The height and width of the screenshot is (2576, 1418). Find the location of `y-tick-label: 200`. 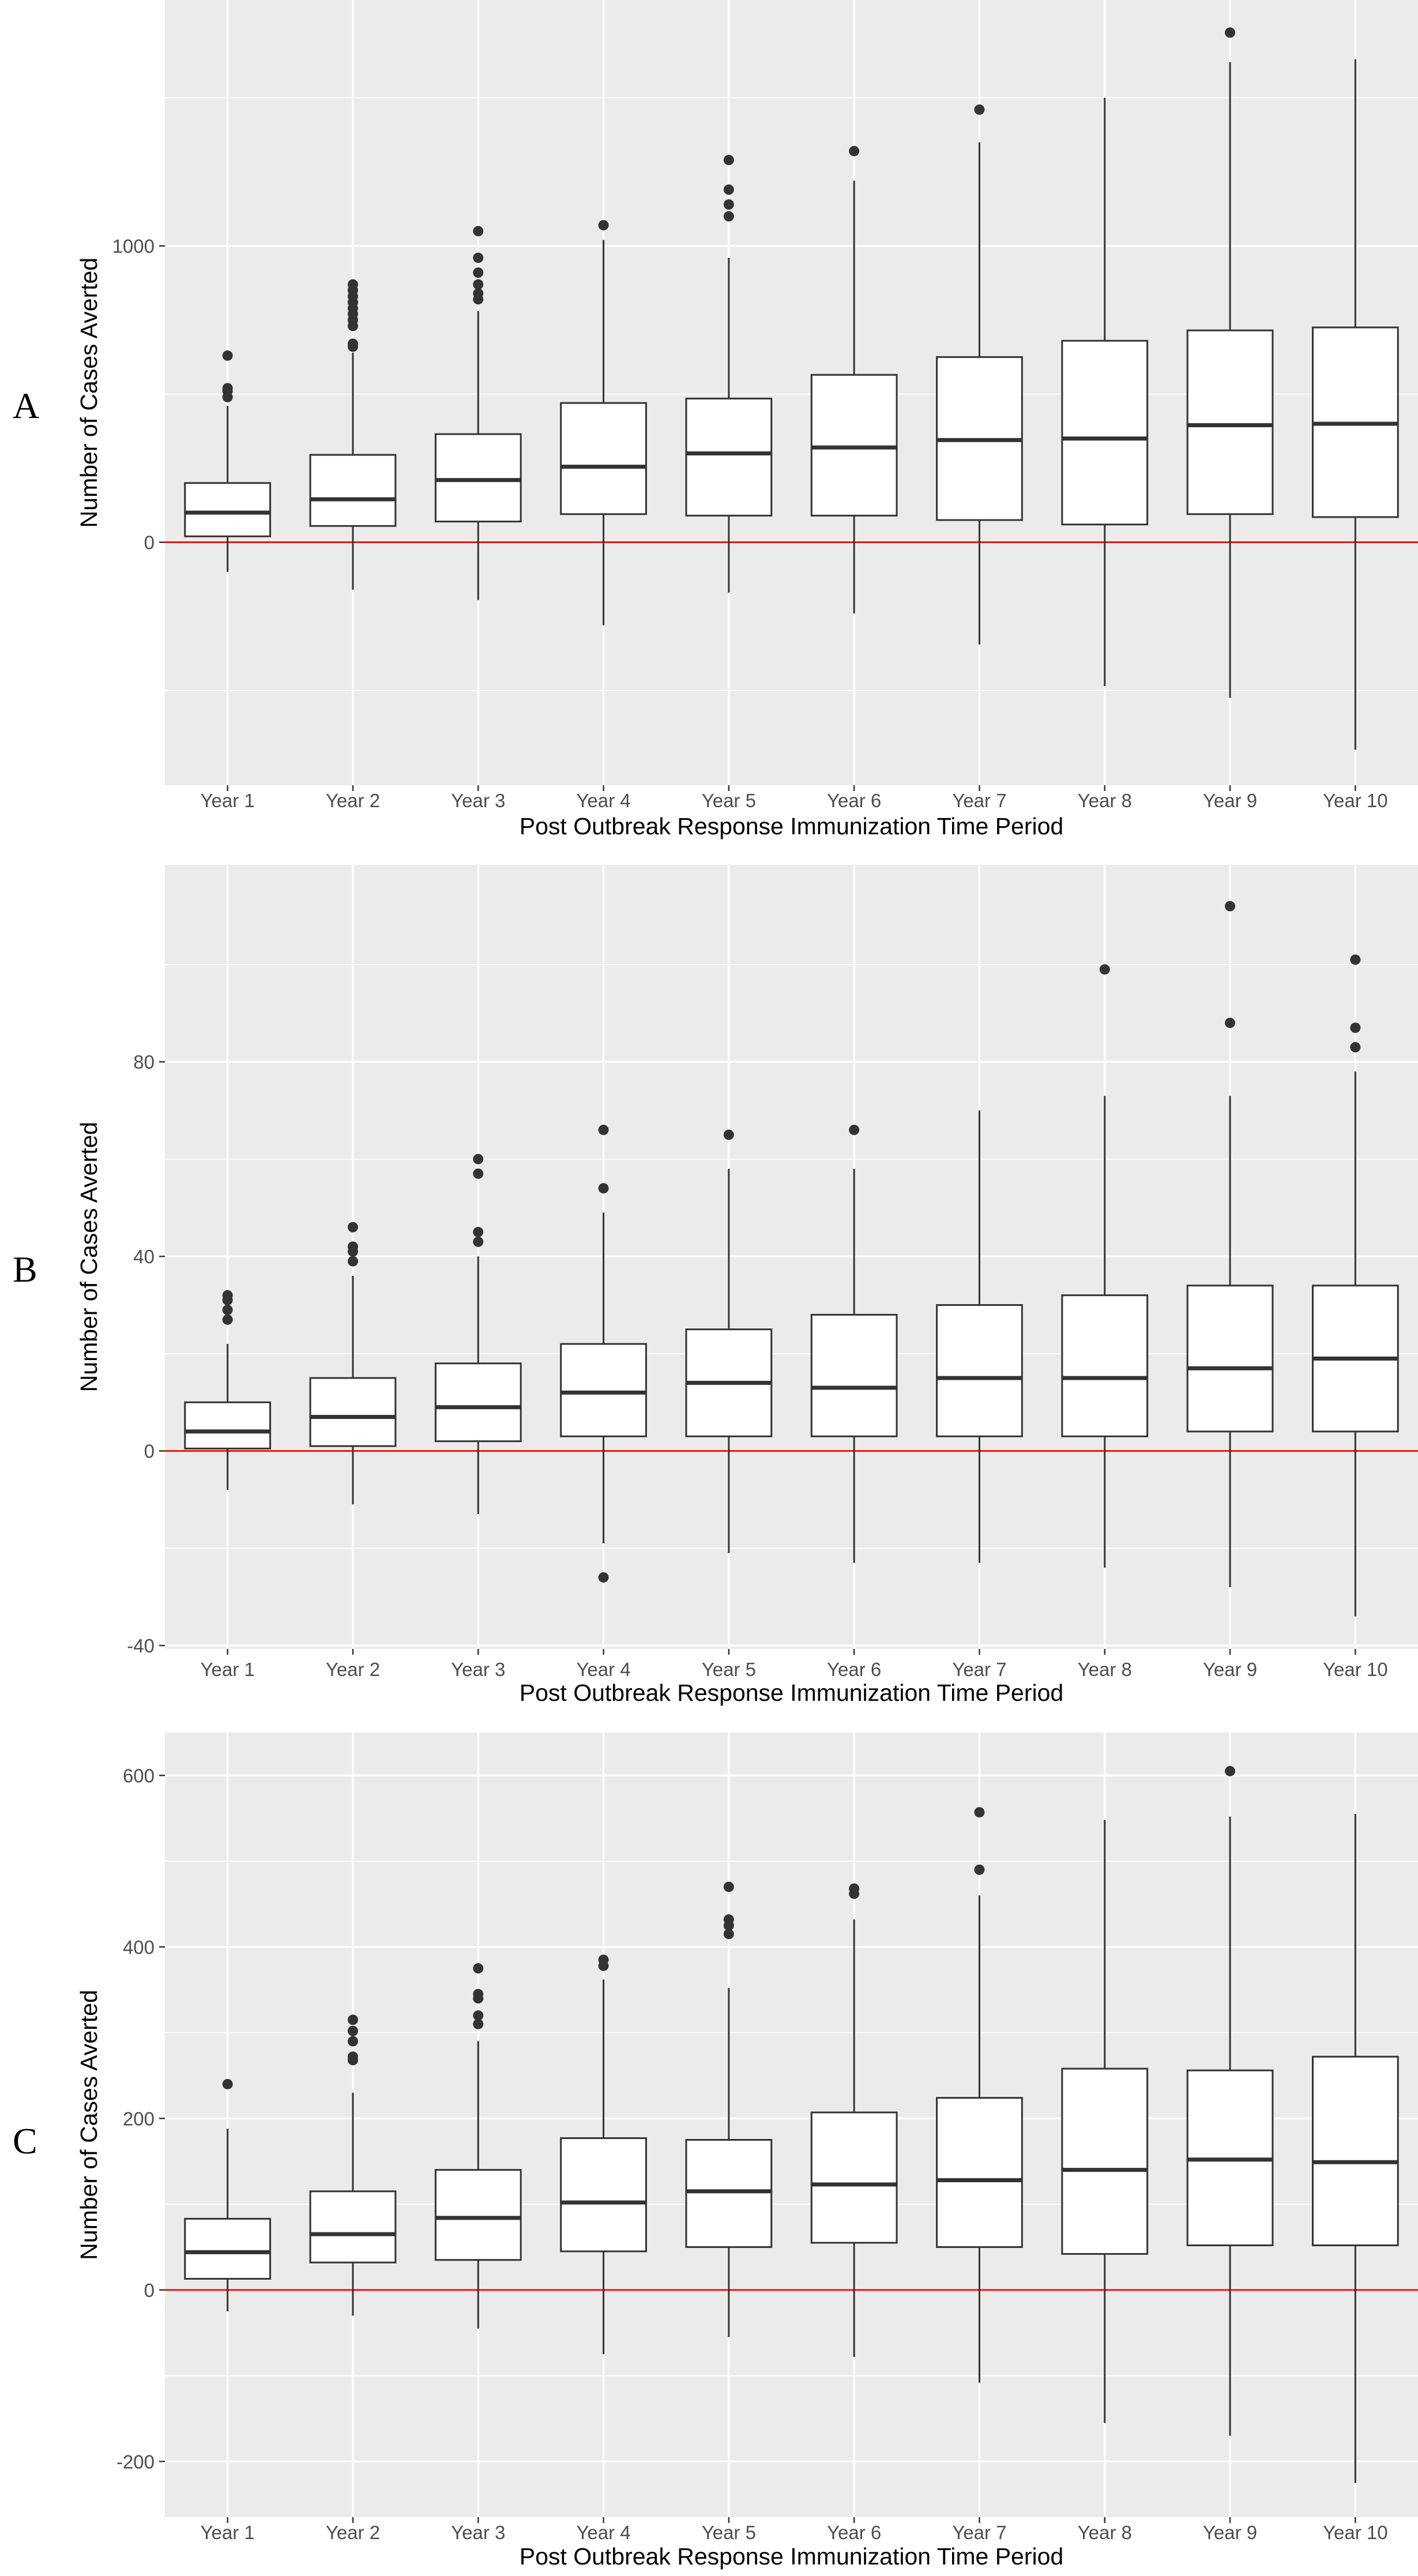

y-tick-label: 200 is located at coordinates (139, 2118).